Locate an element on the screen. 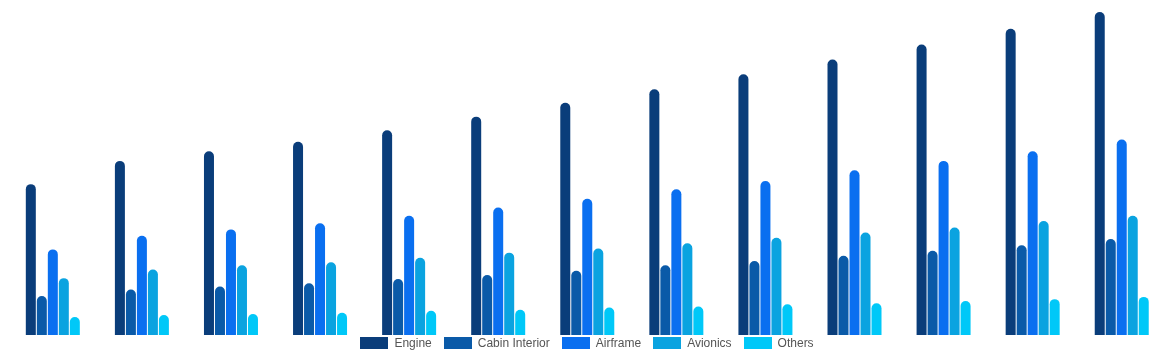  legend-label: Airframe is located at coordinates (618, 343).